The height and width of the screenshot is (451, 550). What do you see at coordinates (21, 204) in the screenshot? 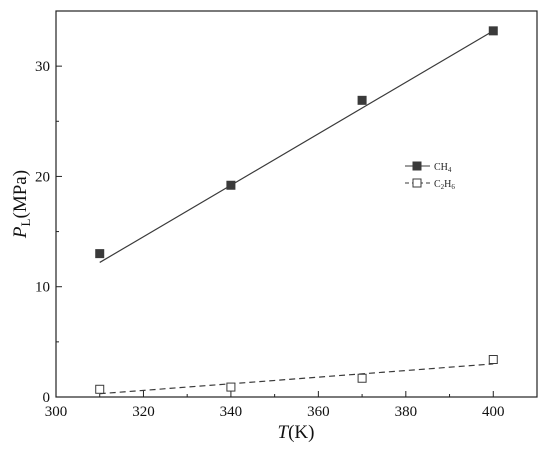
I see `y-axis-label: PL(MPa)` at bounding box center [21, 204].